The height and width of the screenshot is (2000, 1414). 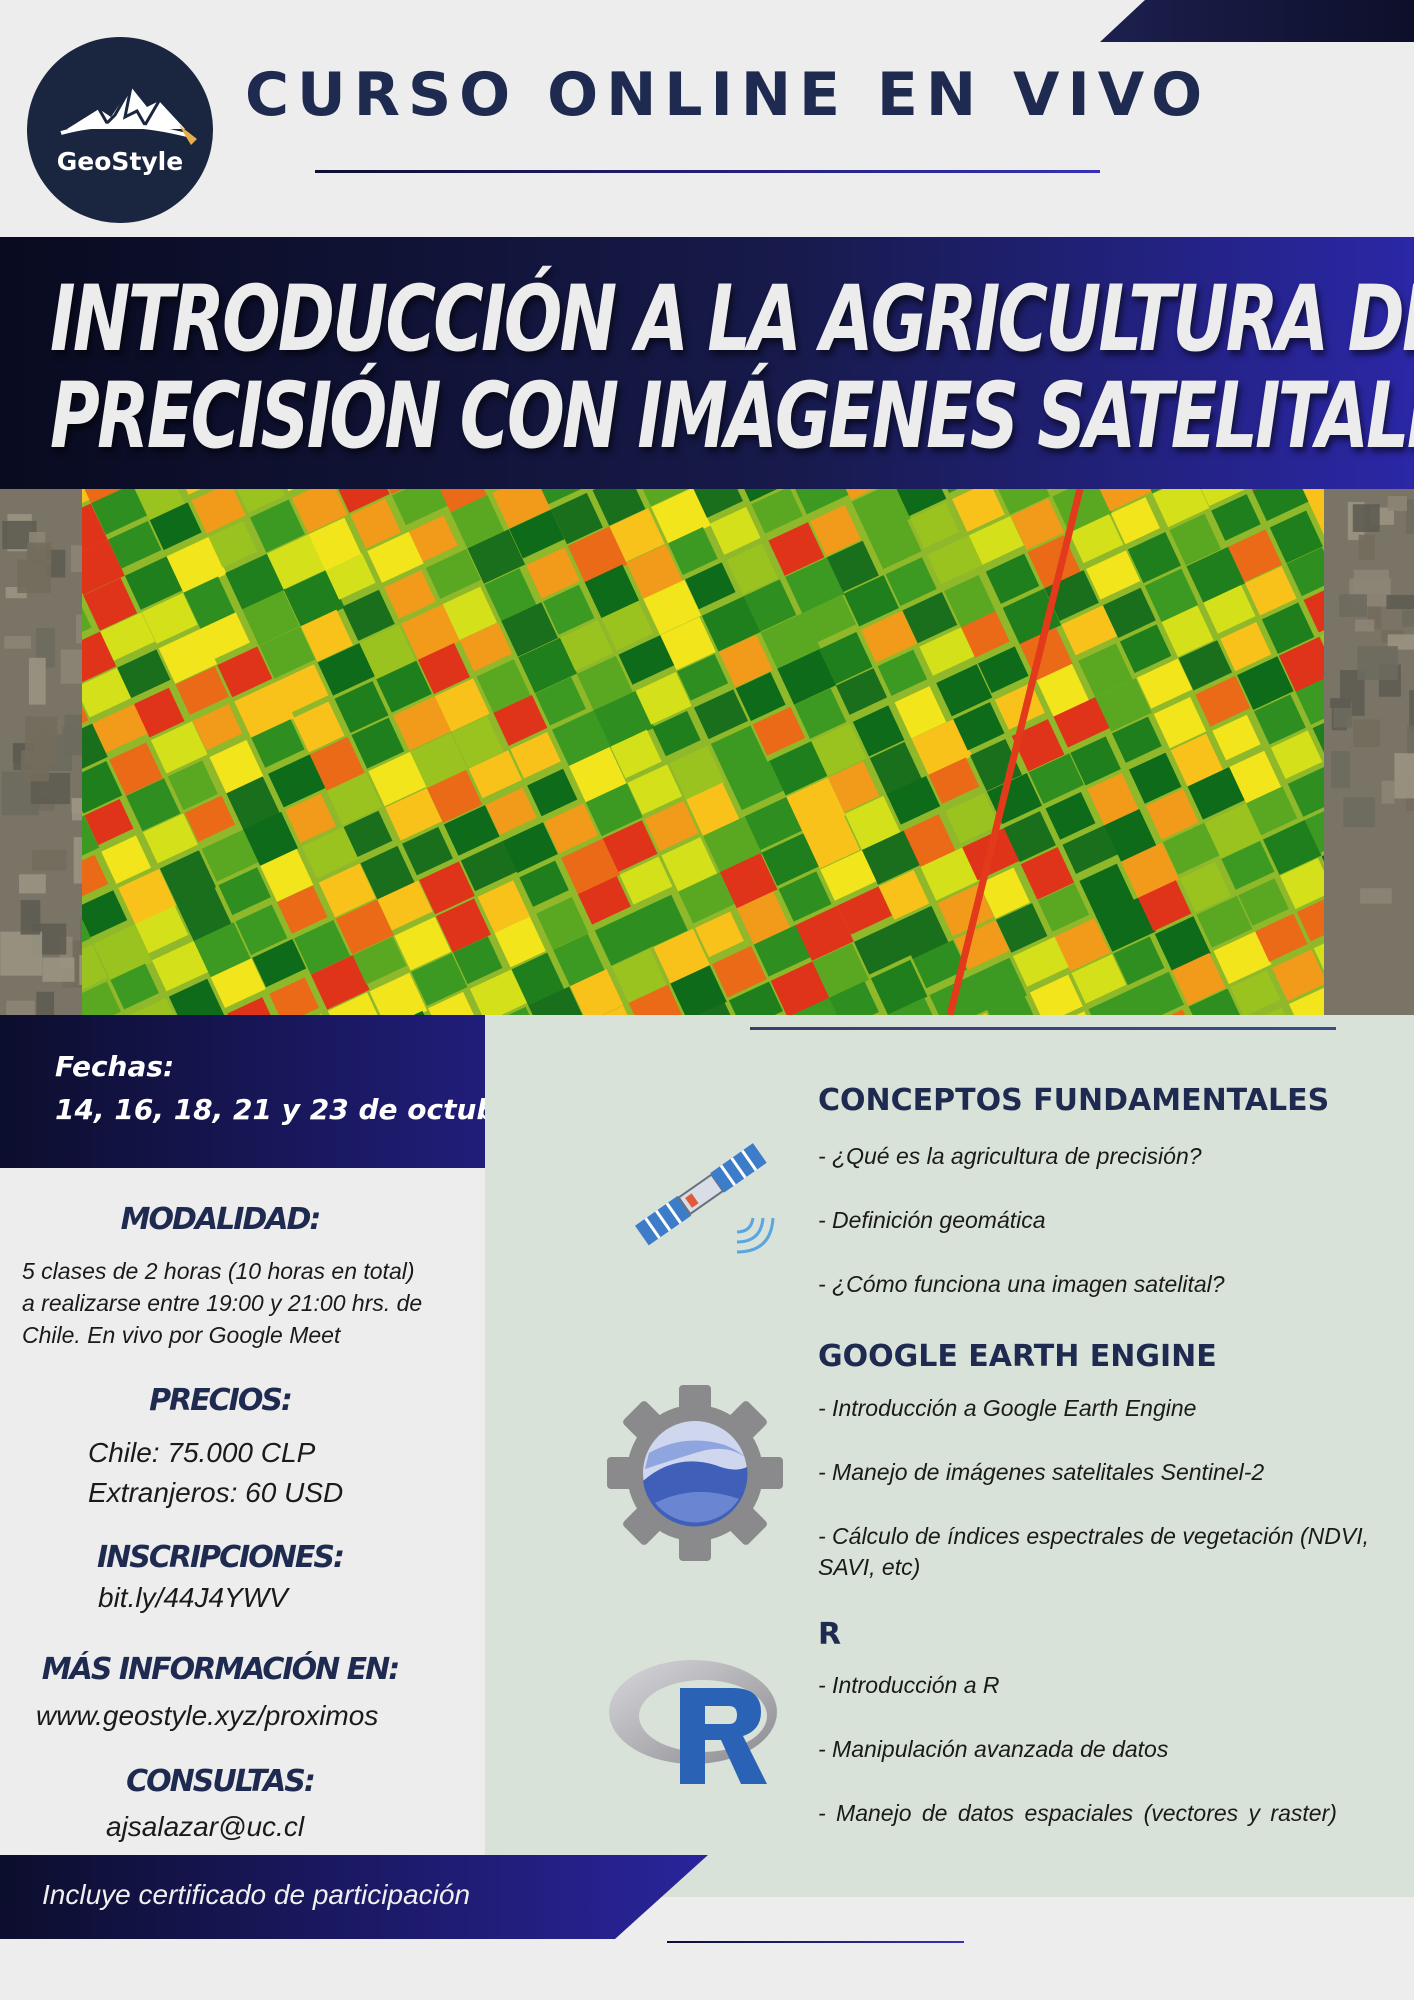 I want to click on geostyle-logo: GeoStyle, so click(x=120, y=130).